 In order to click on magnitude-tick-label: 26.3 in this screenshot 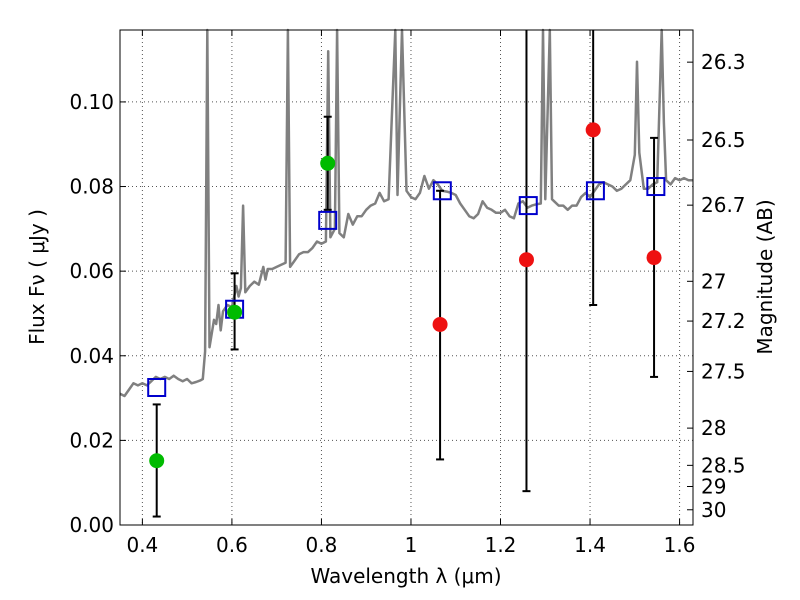, I will do `click(723, 62)`.